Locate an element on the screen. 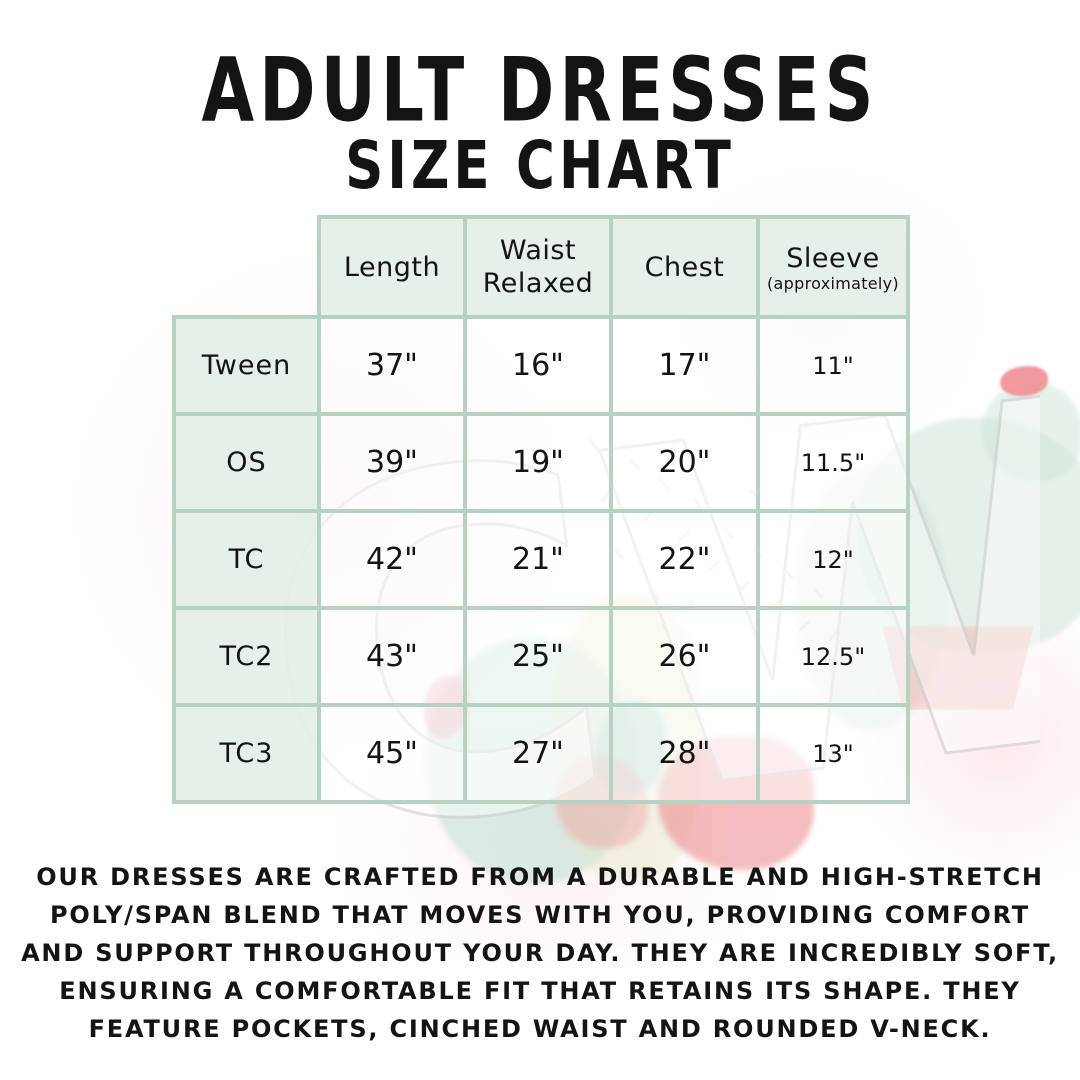 The height and width of the screenshot is (1080, 1080). table-corner-empty is located at coordinates (246, 267).